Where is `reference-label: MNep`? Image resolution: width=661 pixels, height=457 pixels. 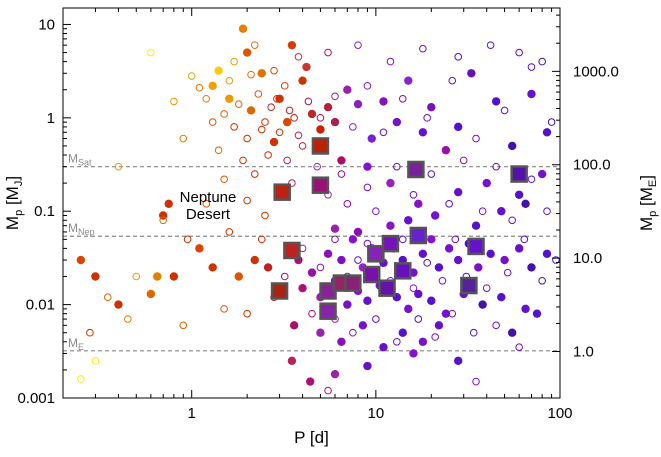 reference-label: MNep is located at coordinates (81, 229).